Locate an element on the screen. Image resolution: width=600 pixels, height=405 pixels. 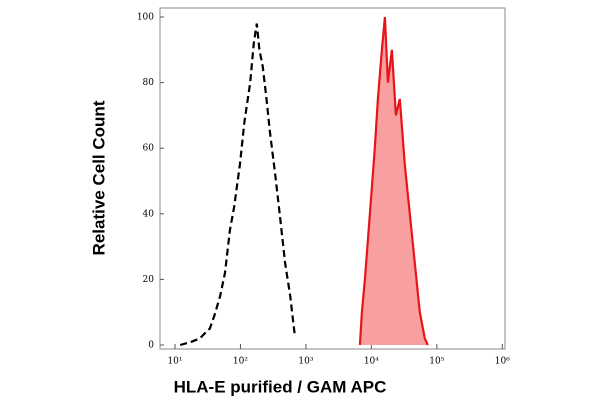
y-tick-label: 100 is located at coordinates (145, 18).